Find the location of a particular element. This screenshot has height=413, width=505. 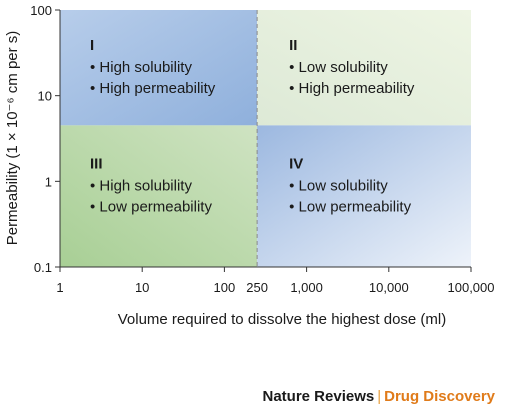

x-tick-label: 1,000 is located at coordinates (306, 287).